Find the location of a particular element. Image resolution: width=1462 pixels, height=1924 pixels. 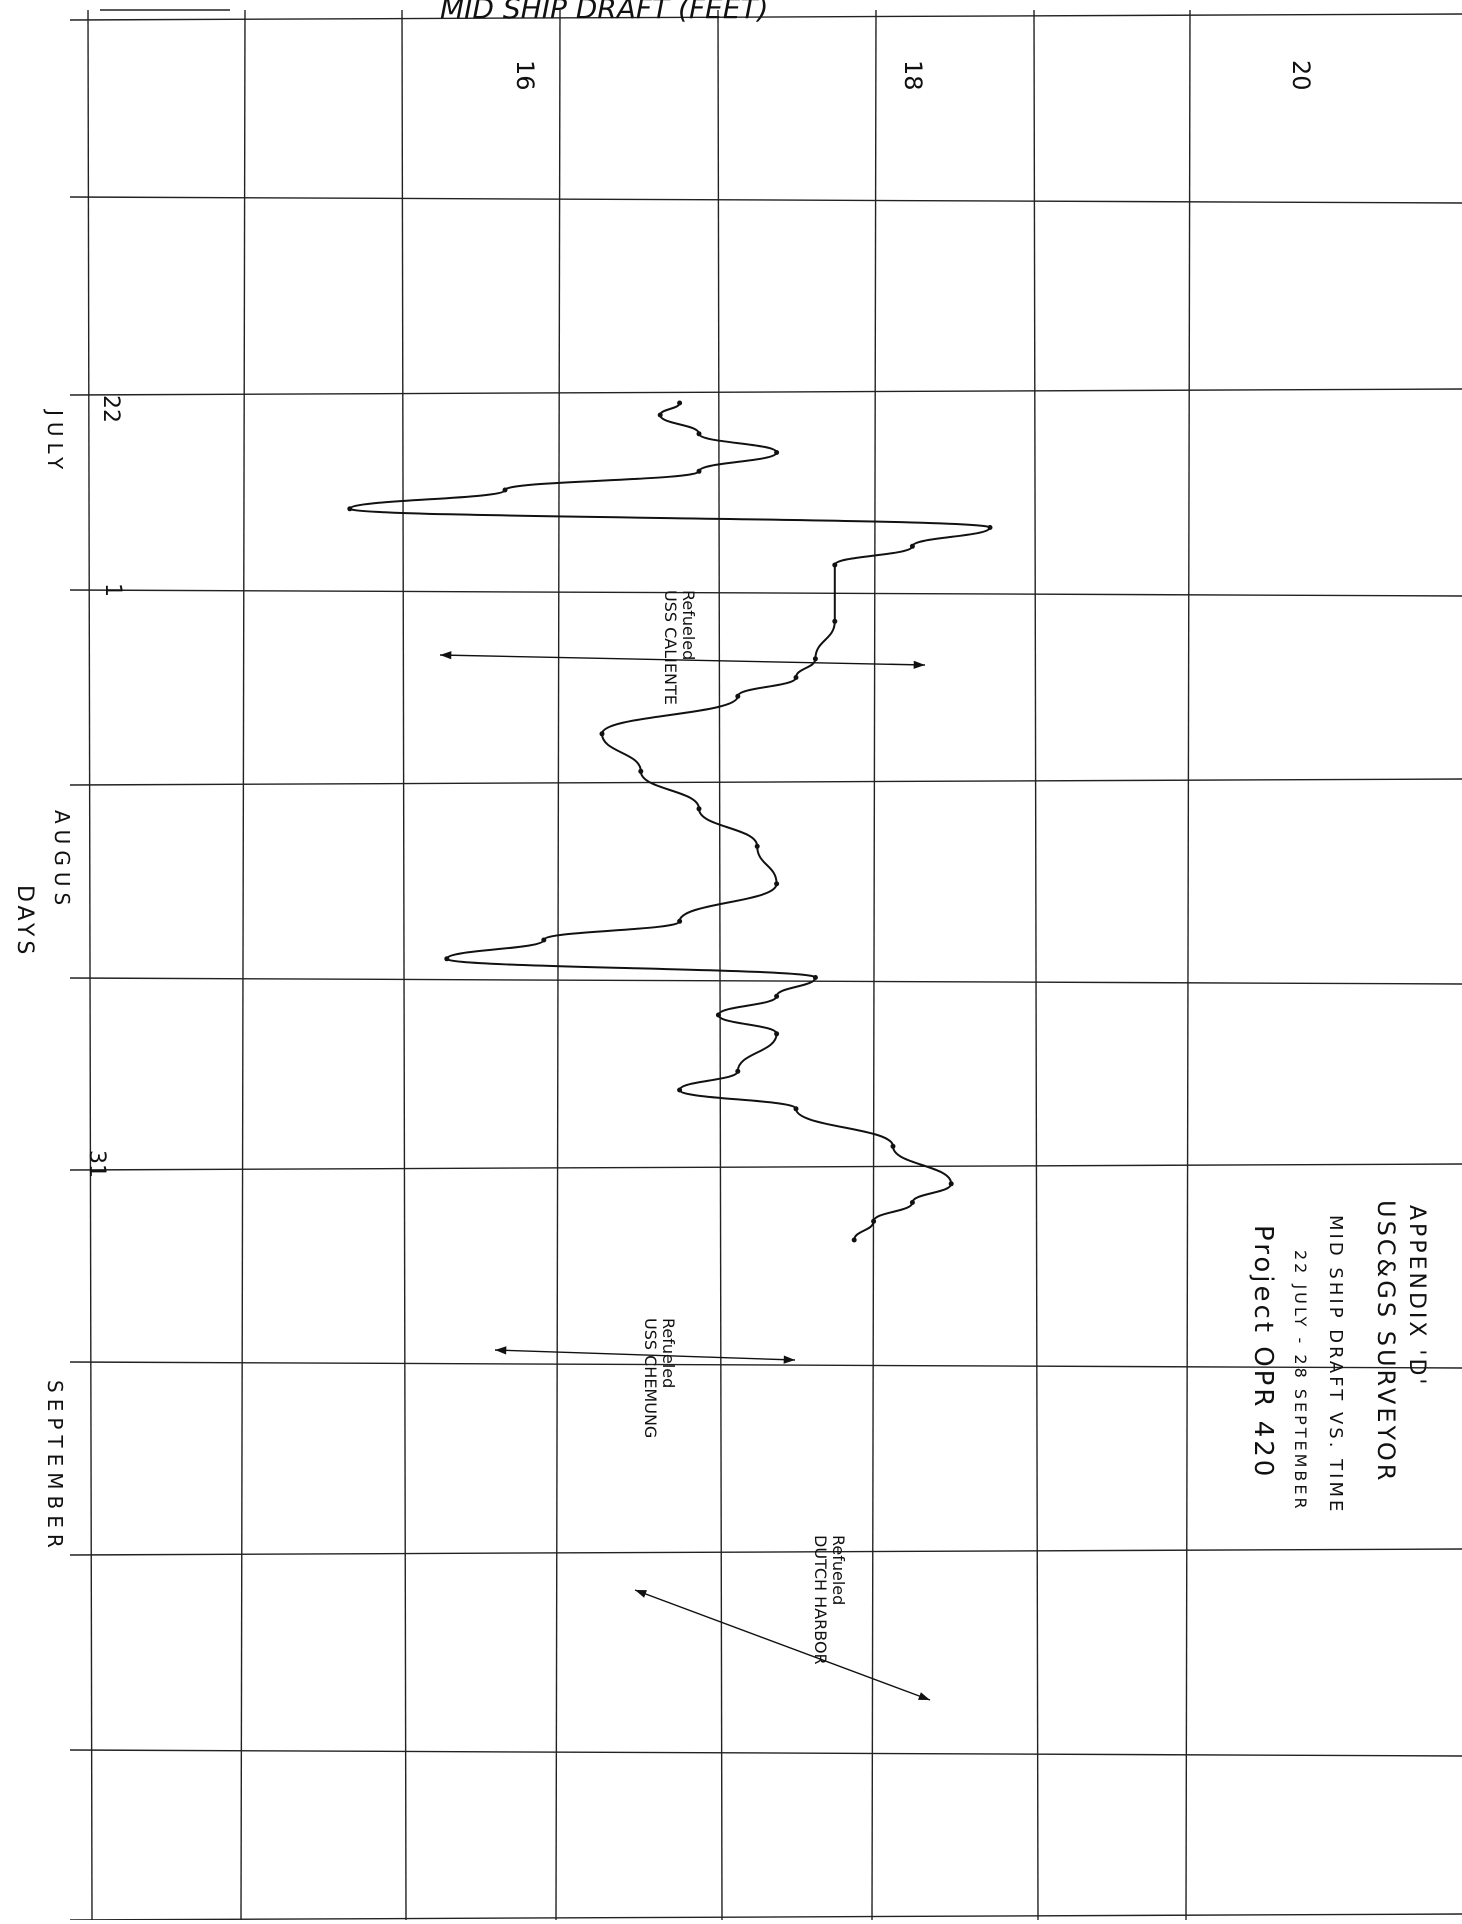

info-ship-name: USC&GS SURVEYOR is located at coordinates (1386, 1341).